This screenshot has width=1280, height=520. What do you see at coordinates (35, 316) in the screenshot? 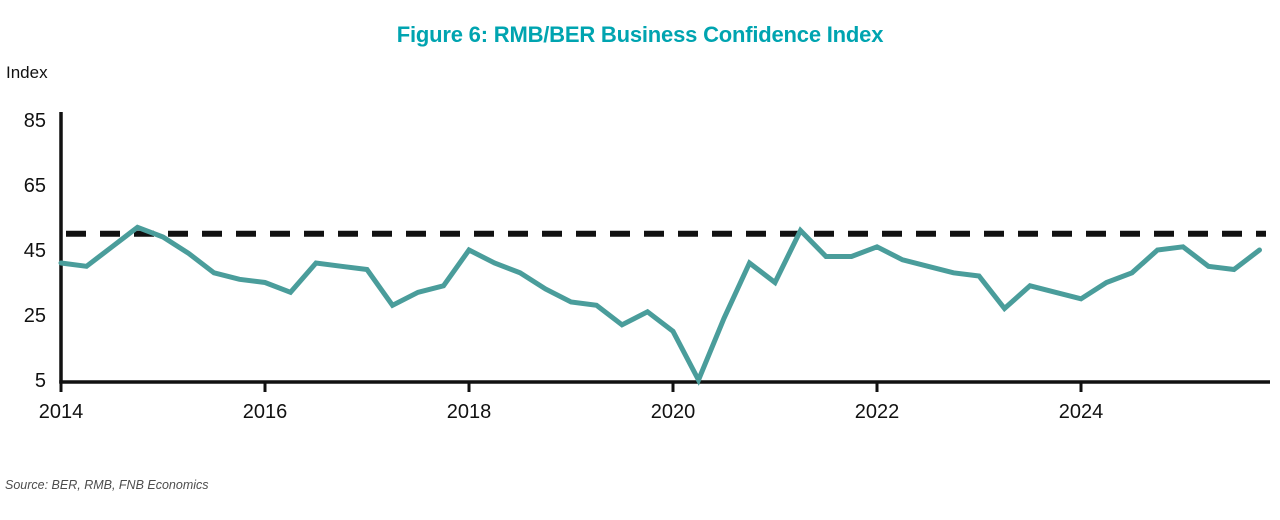
I see `y-tick-label: 25` at bounding box center [35, 316].